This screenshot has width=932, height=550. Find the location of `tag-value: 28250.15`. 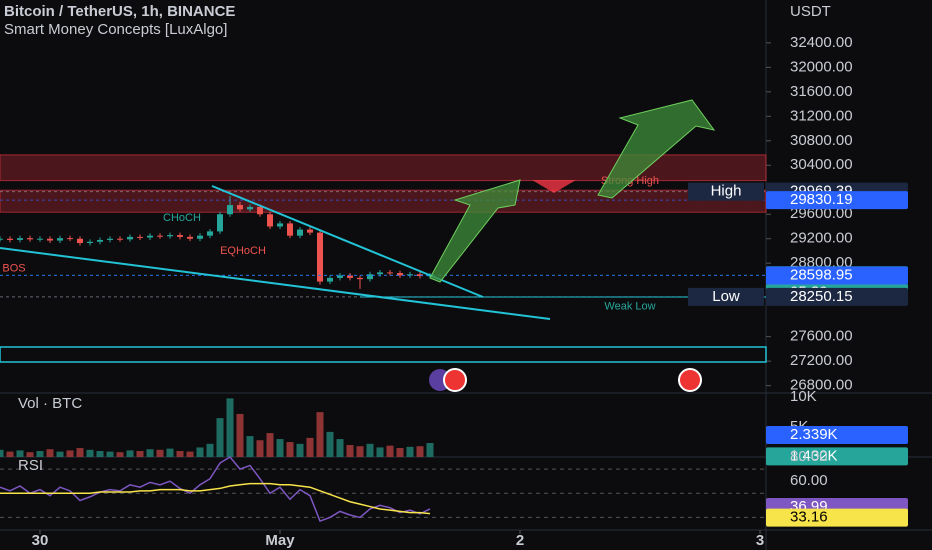

tag-value: 28250.15 is located at coordinates (821, 296).